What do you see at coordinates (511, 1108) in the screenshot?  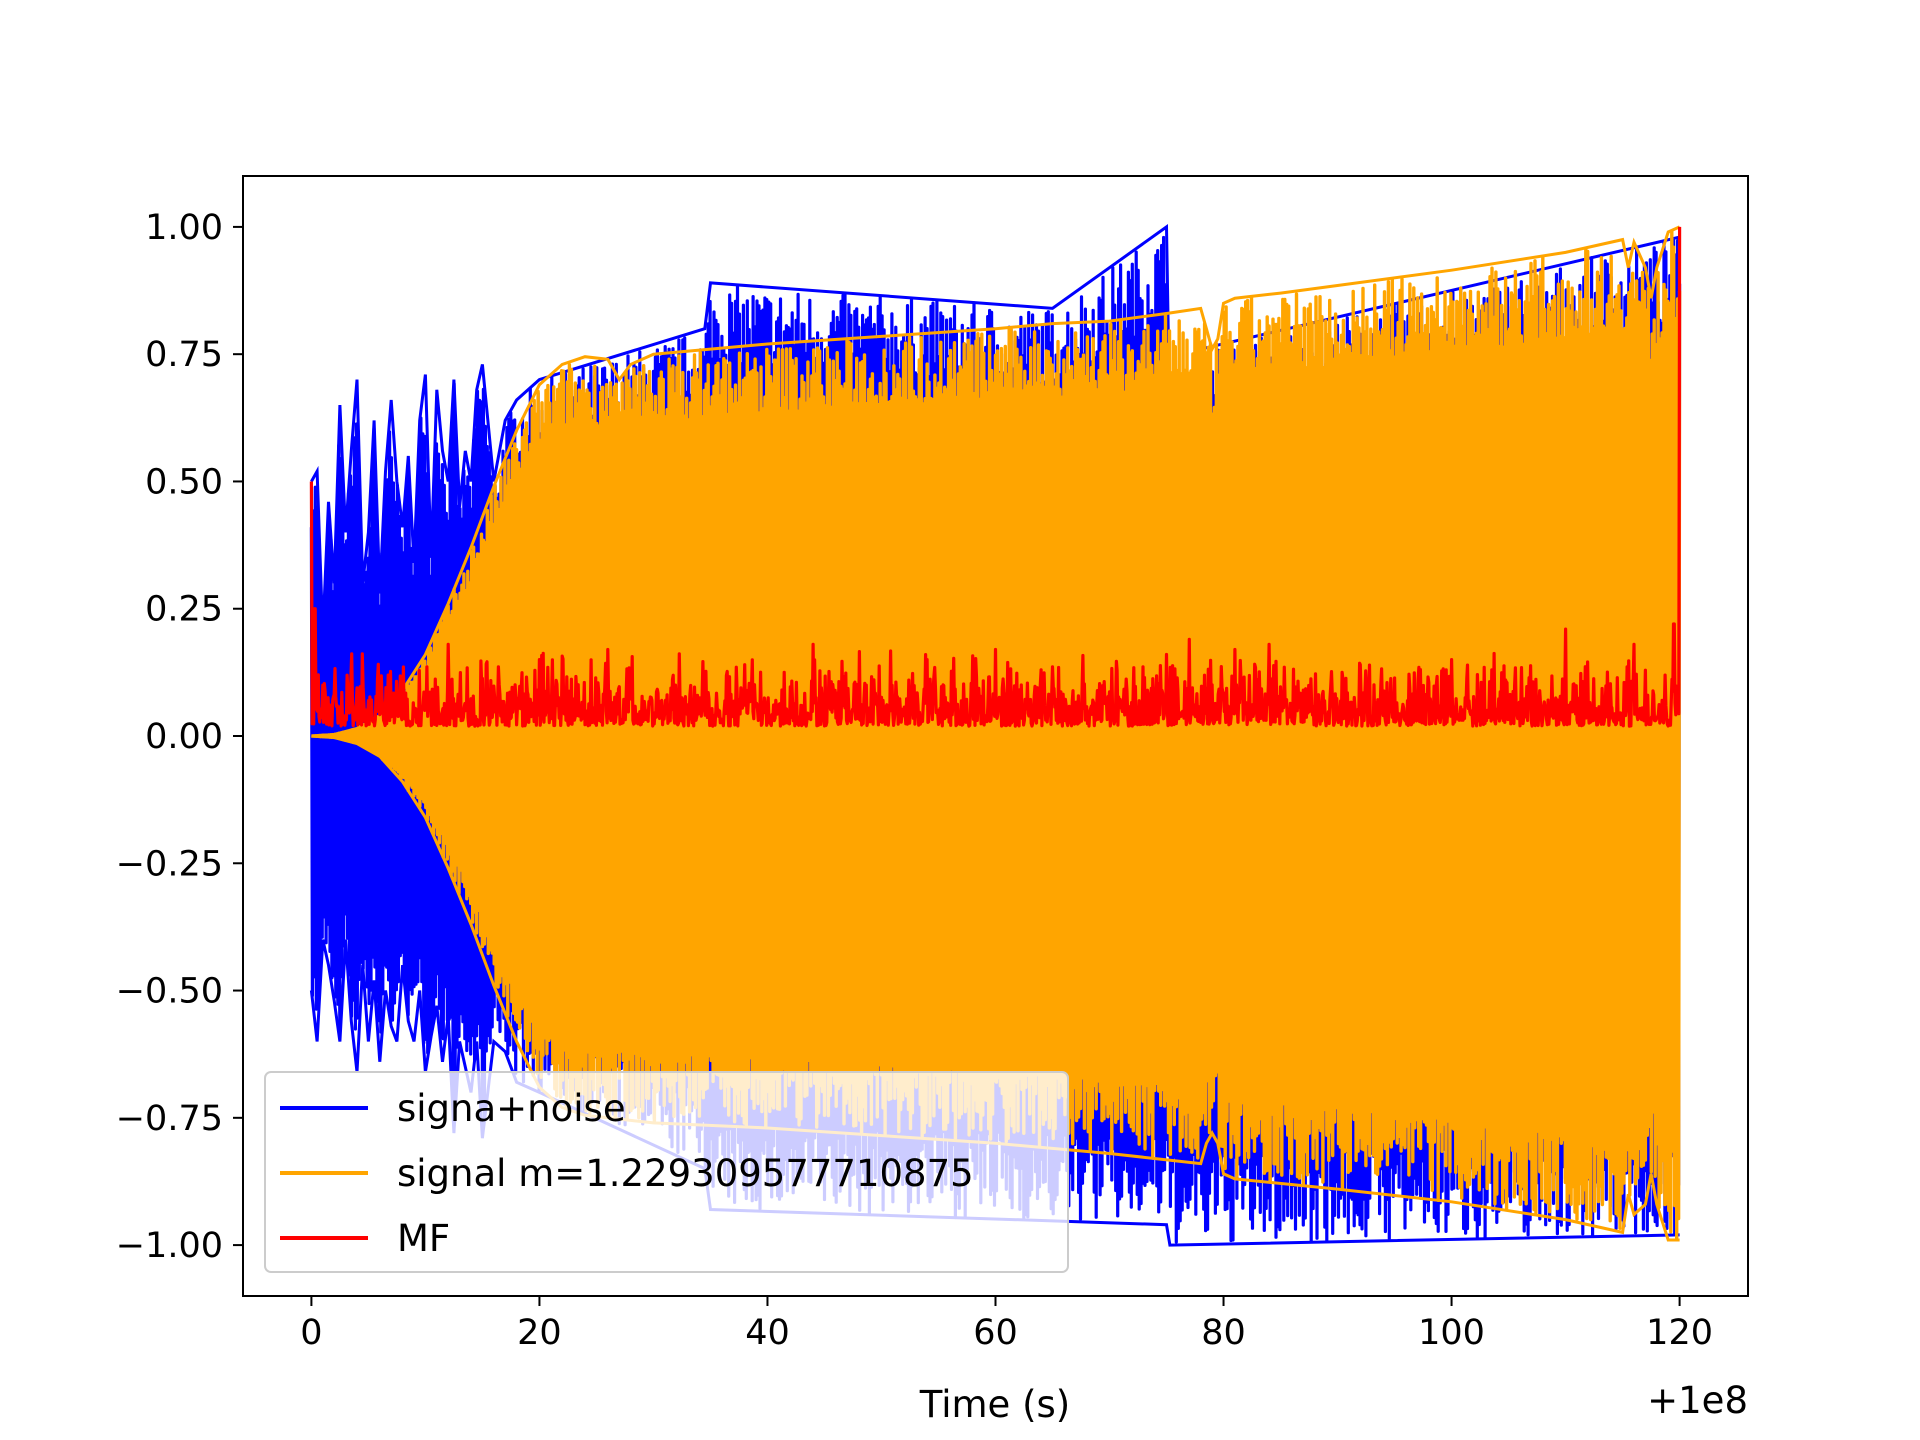 I see `legend-label: signa+noise` at bounding box center [511, 1108].